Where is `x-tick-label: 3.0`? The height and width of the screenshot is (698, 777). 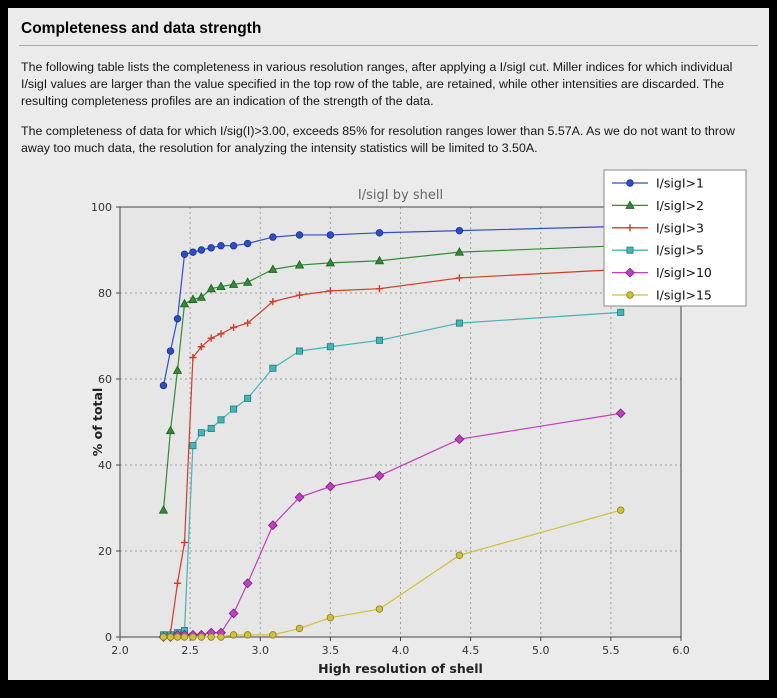 x-tick-label: 3.0 is located at coordinates (261, 650).